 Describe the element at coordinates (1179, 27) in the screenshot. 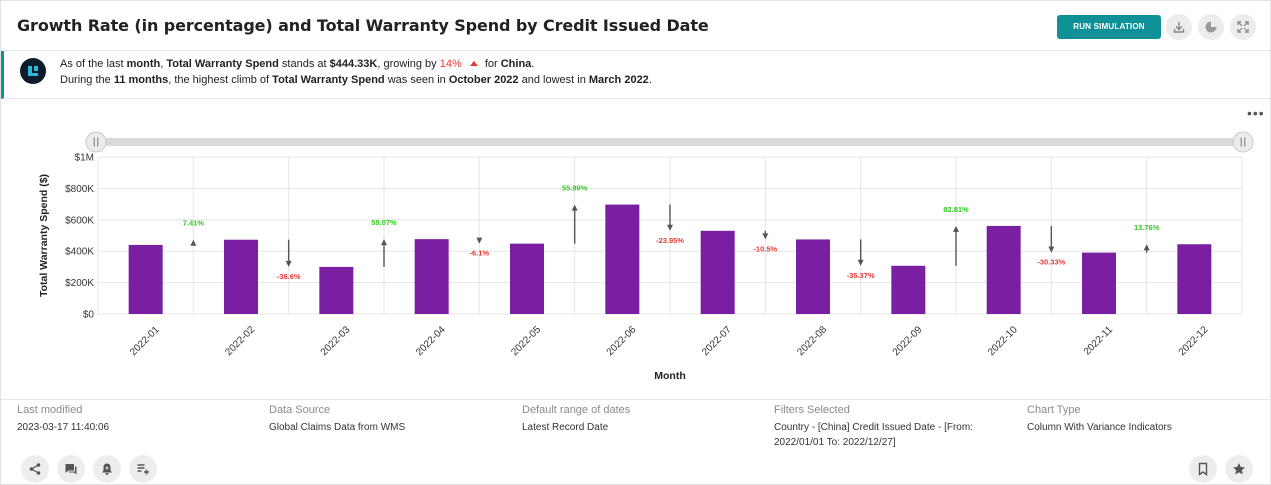

I see `download-icon` at that location.